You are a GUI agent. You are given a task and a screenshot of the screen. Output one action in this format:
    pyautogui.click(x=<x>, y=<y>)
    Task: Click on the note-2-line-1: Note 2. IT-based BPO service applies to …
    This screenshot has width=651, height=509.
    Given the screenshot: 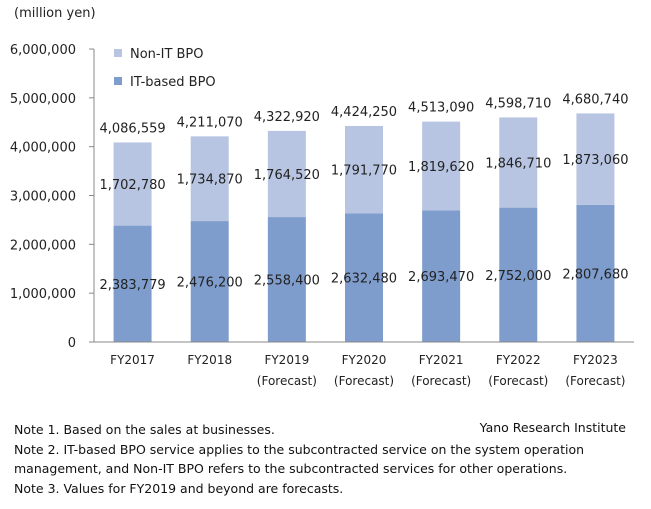 What is the action you would take?
    pyautogui.click(x=299, y=449)
    